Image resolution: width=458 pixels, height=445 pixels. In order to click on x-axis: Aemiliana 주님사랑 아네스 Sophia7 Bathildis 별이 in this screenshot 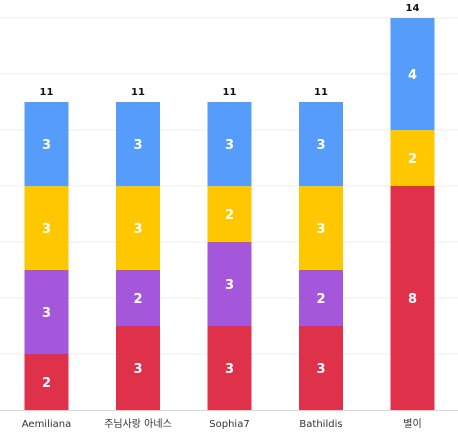, I will do `click(229, 420)`.